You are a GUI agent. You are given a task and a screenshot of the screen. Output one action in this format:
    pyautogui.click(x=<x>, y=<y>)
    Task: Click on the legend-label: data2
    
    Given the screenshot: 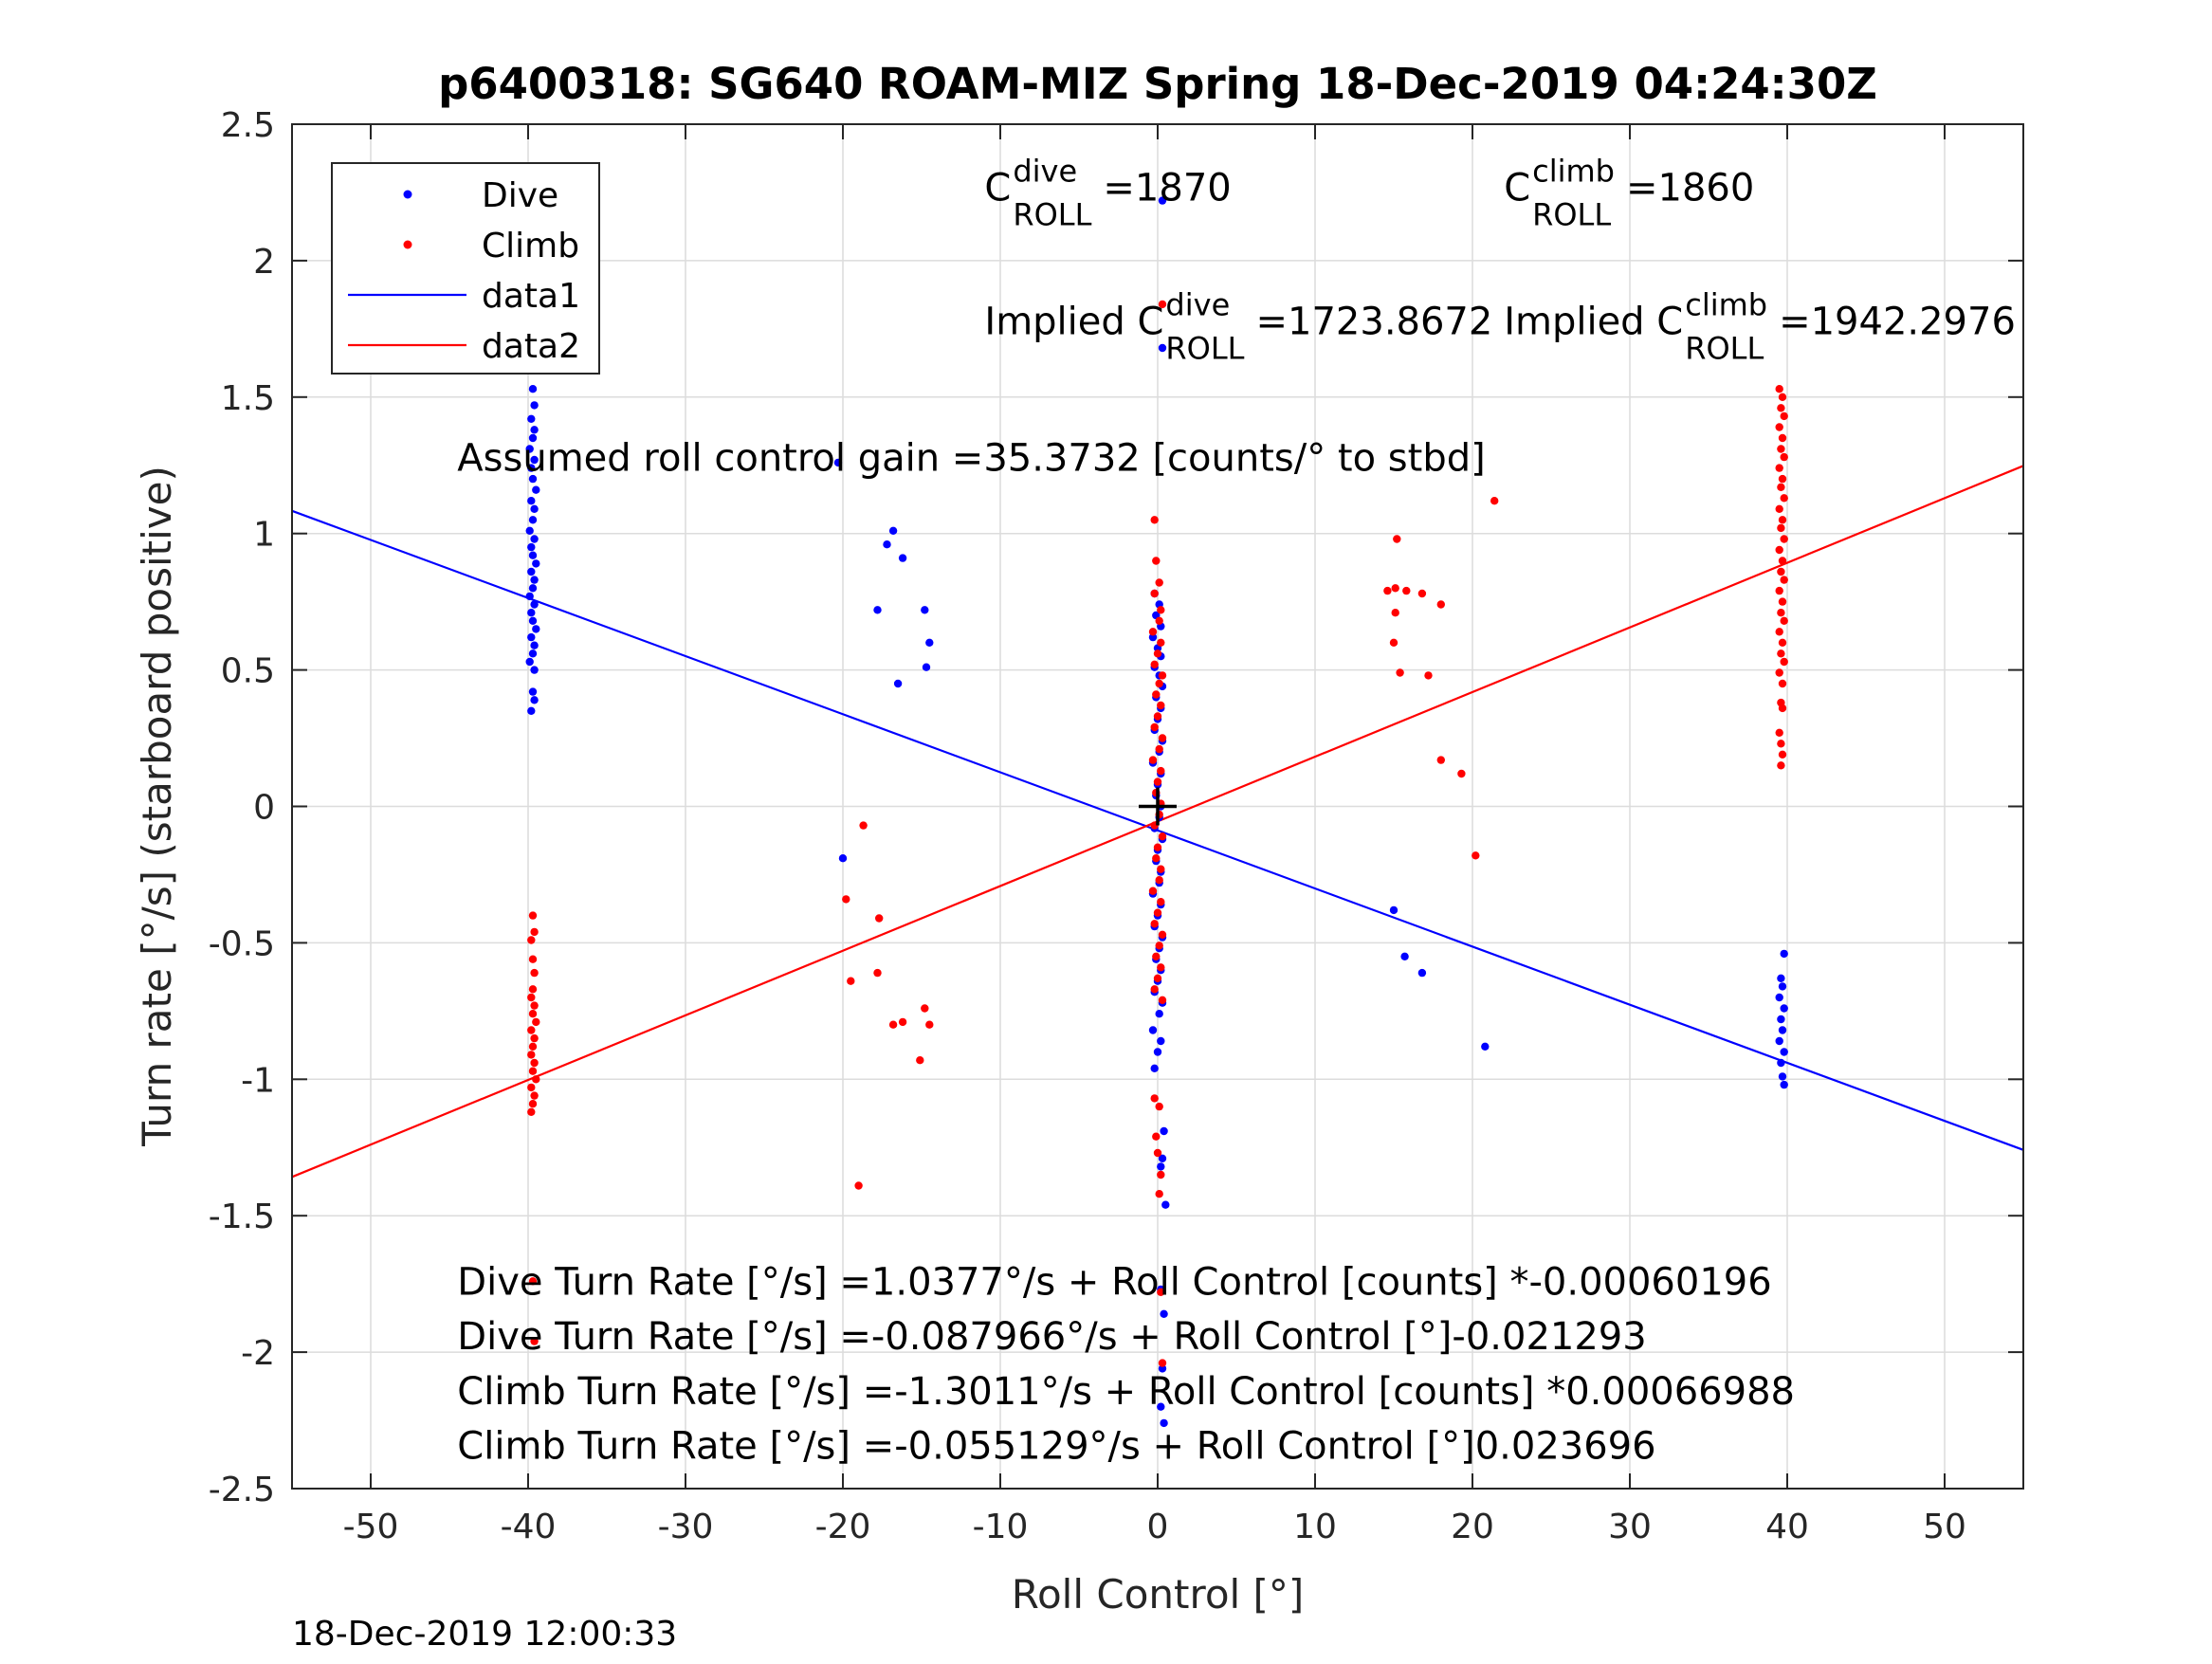 What is the action you would take?
    pyautogui.click(x=531, y=346)
    